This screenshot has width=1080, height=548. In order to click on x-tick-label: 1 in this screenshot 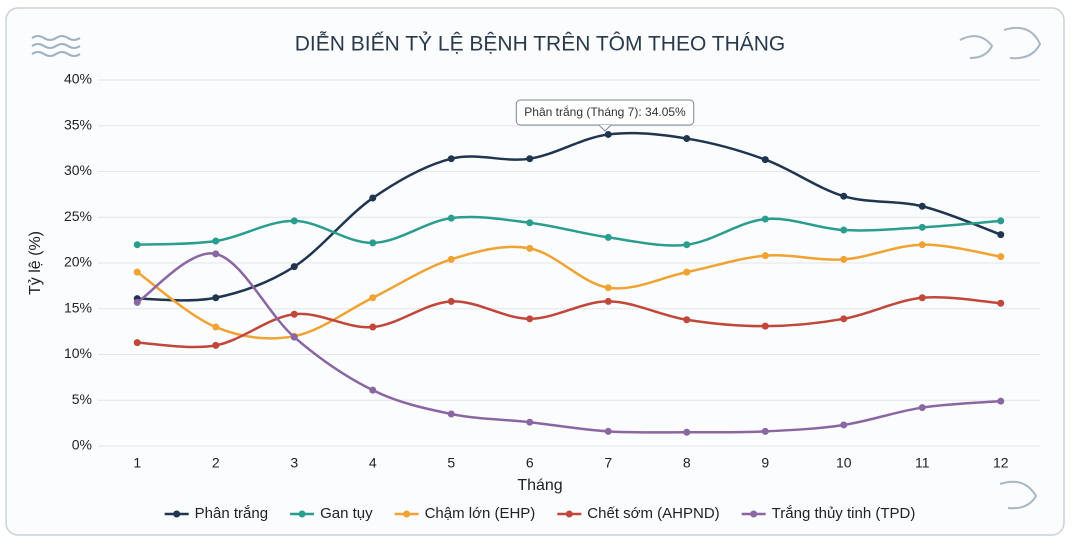, I will do `click(137, 463)`.